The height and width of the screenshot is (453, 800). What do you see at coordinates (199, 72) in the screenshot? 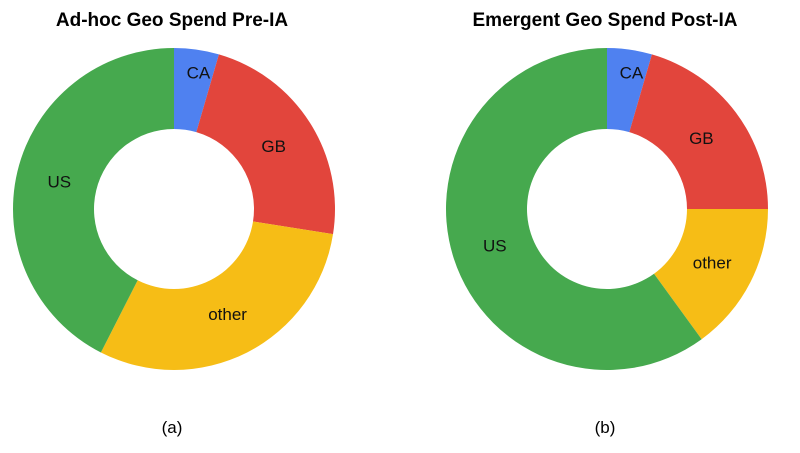
I see `slice-label-ca-a: CA` at bounding box center [199, 72].